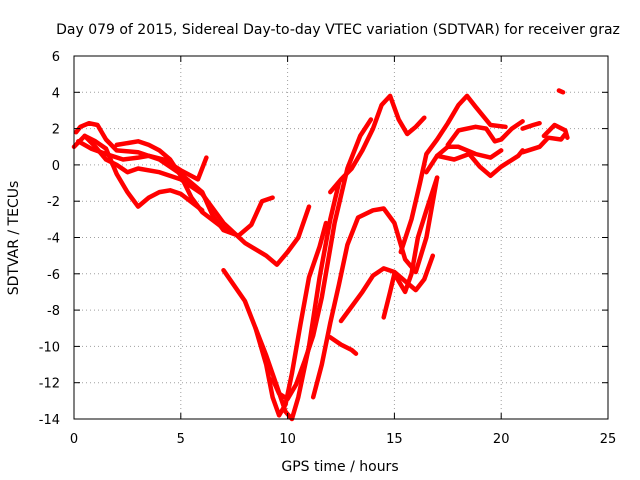 This screenshot has height=480, width=640. What do you see at coordinates (56, 93) in the screenshot?
I see `y-tick-label: 4` at bounding box center [56, 93].